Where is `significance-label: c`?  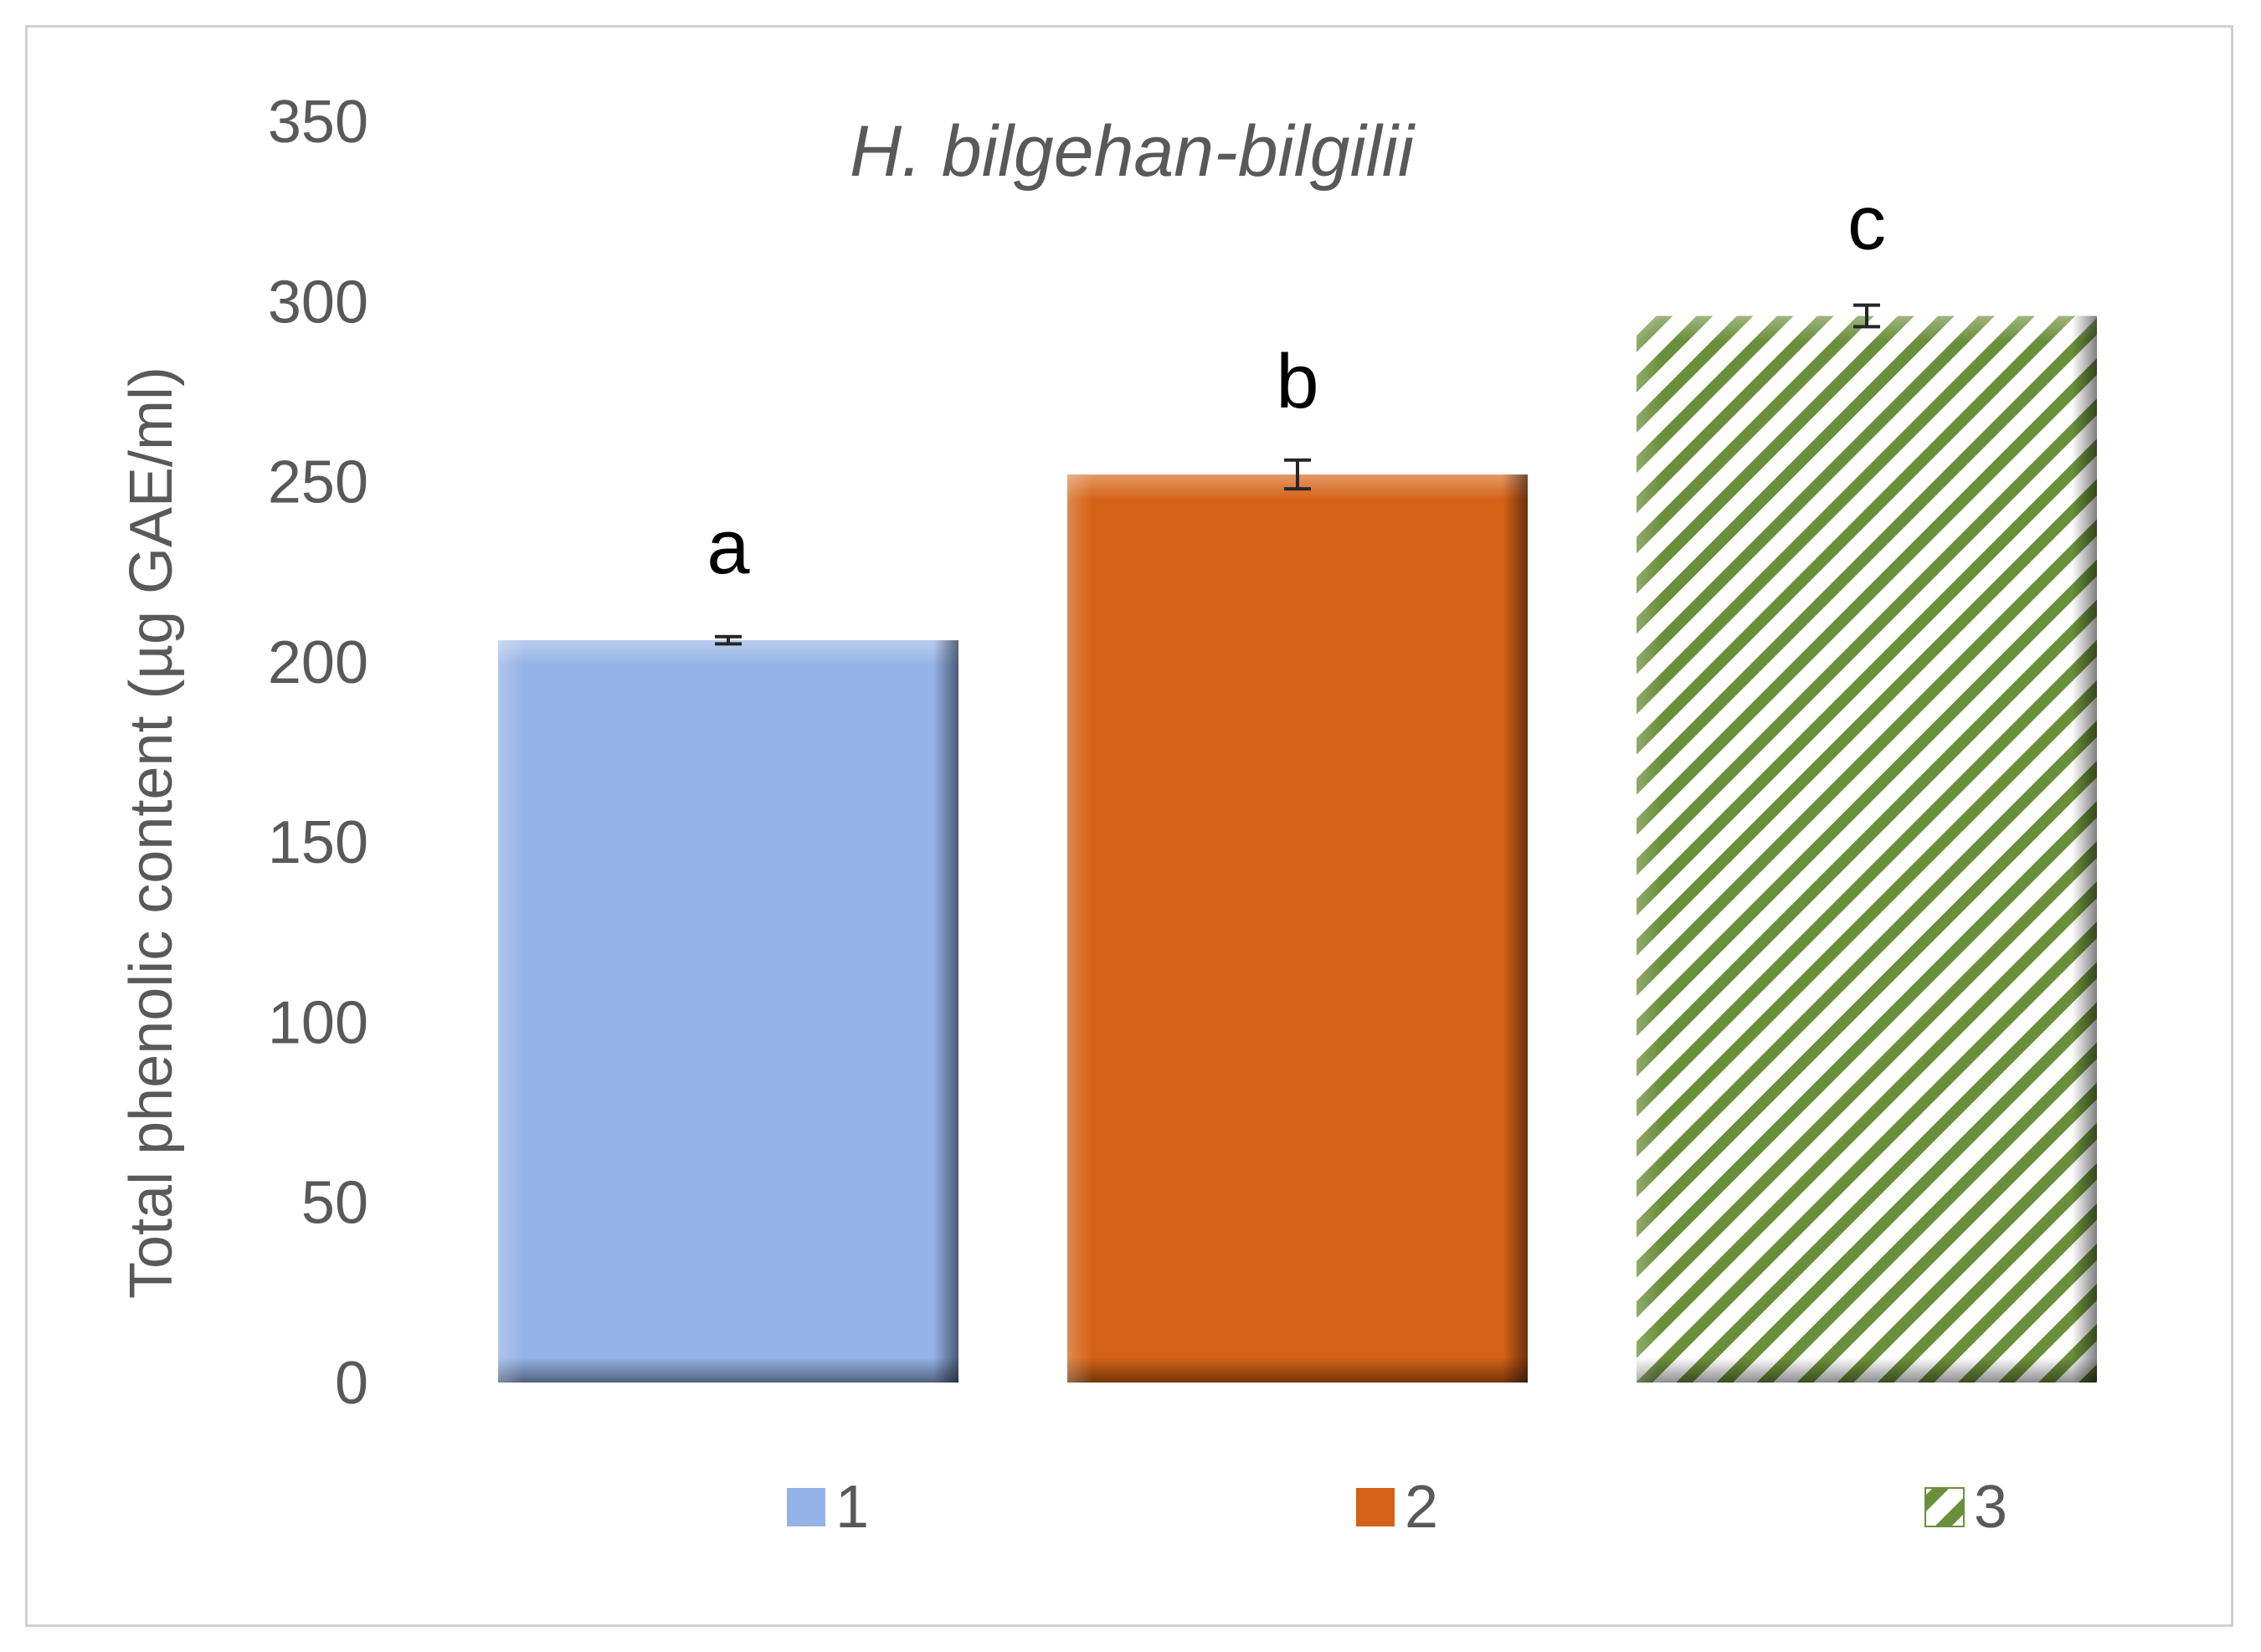
significance-label: c is located at coordinates (1866, 223).